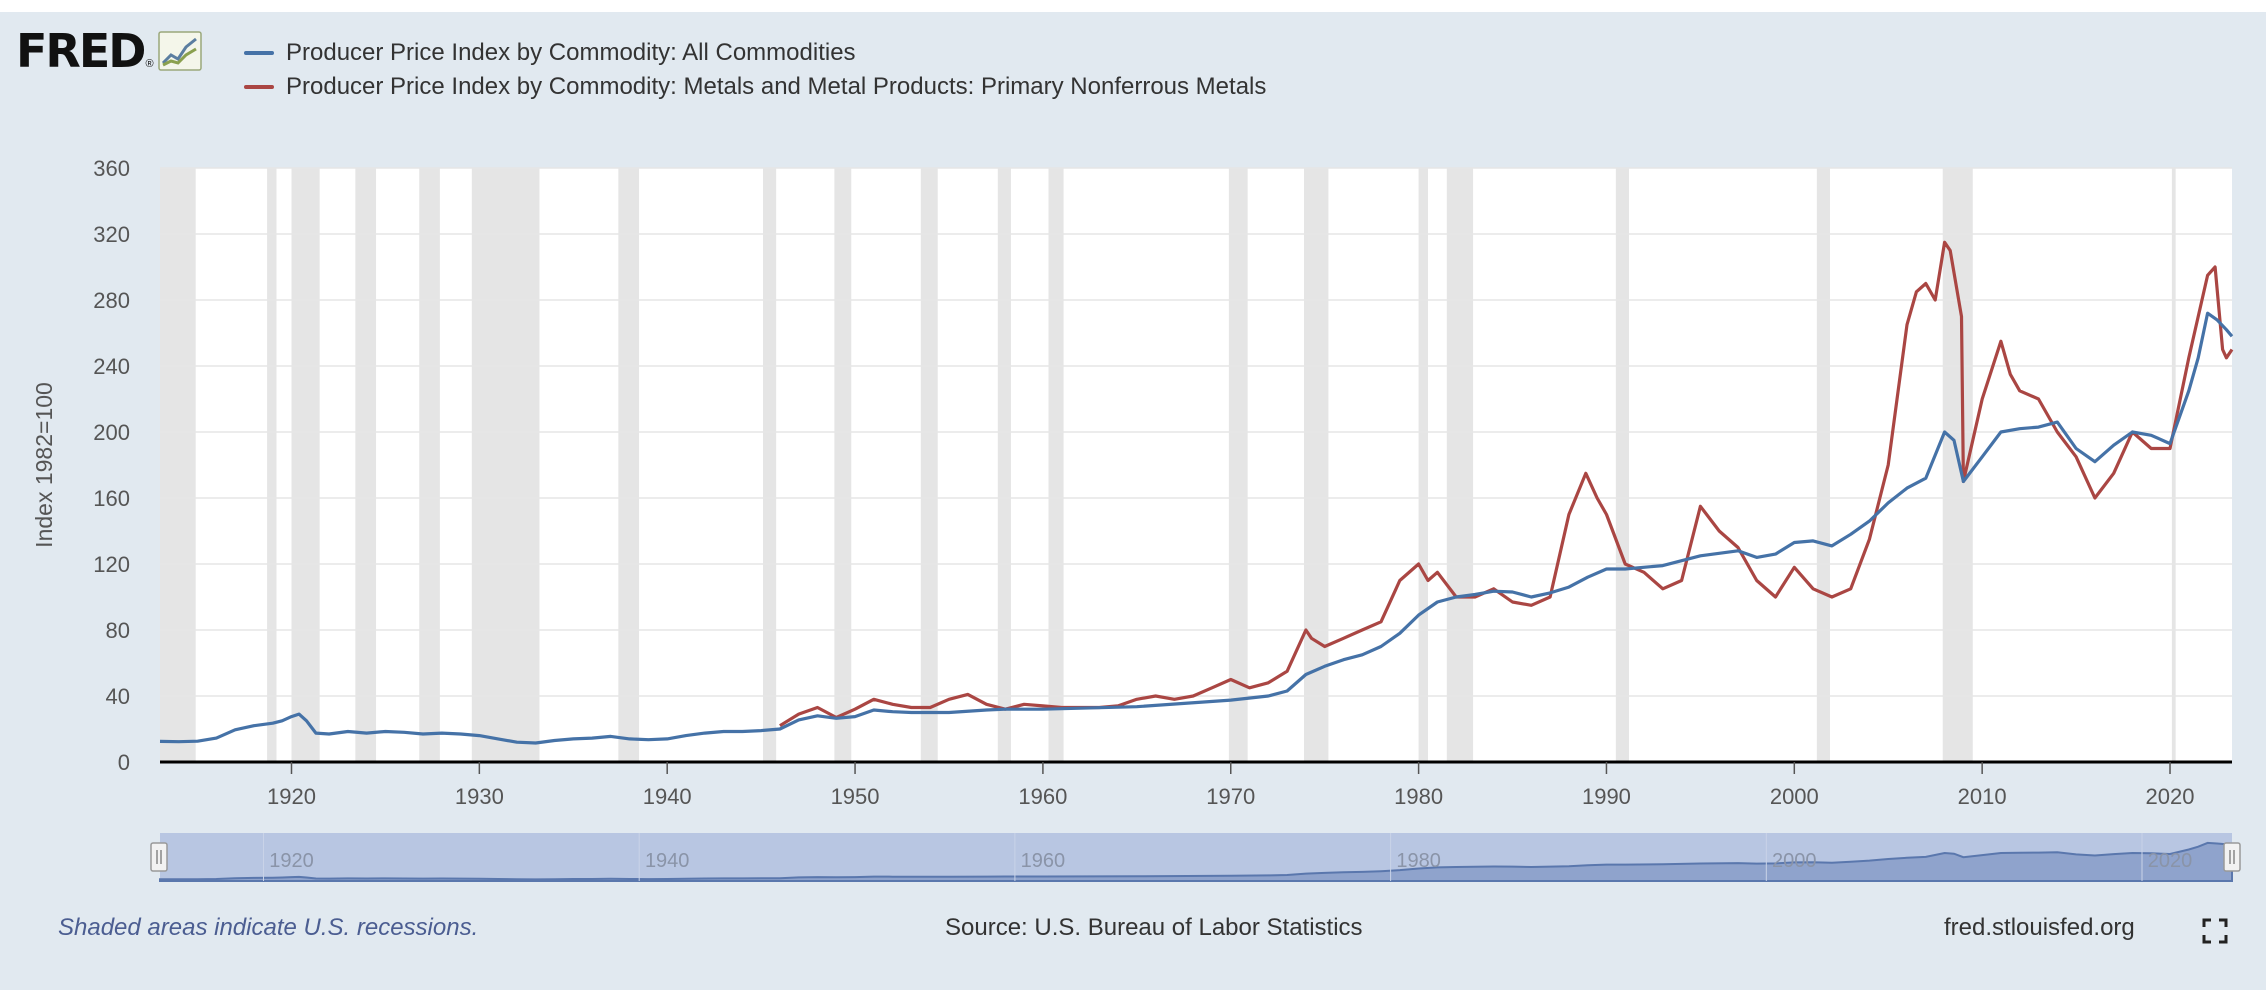 This screenshot has width=2266, height=990. What do you see at coordinates (1154, 927) in the screenshot?
I see `source-note: Source: U.S. Bureau of Labor Statistics` at bounding box center [1154, 927].